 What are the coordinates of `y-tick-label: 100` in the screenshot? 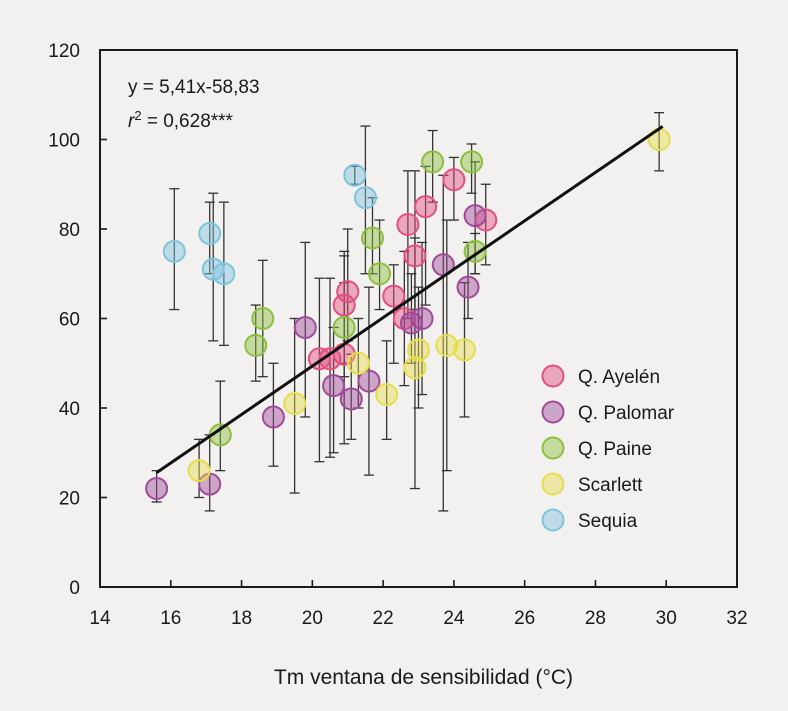 It's located at (64, 141).